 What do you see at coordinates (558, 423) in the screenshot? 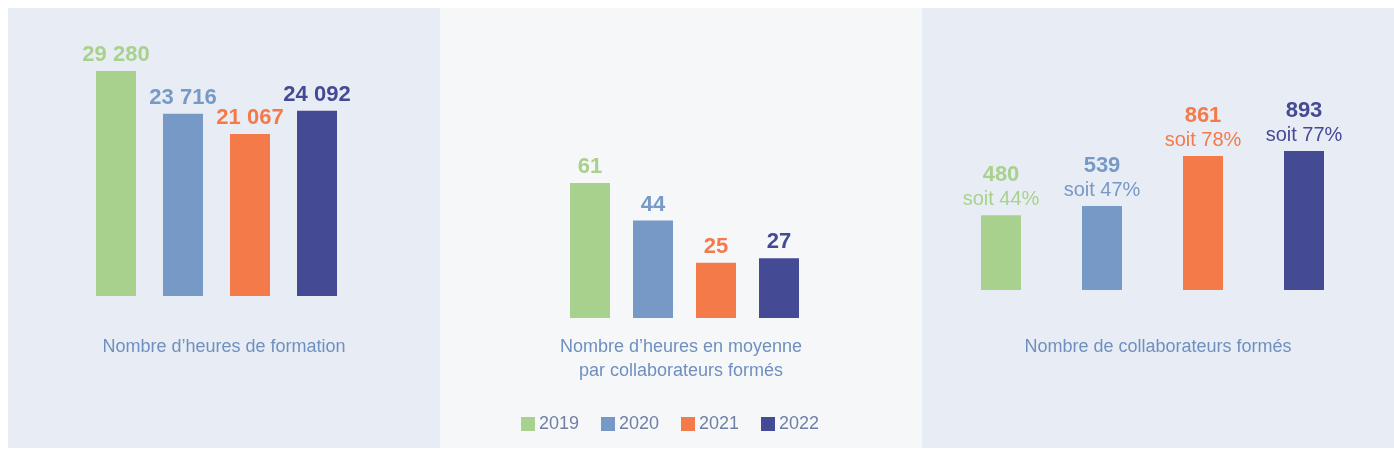
I see `legend-label: 2019` at bounding box center [558, 423].